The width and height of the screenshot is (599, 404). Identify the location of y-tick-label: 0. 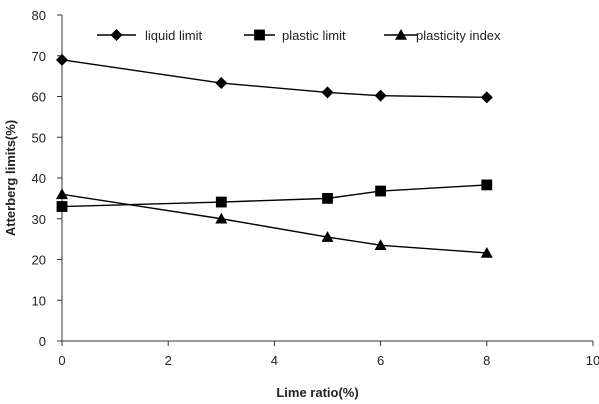
(42, 341).